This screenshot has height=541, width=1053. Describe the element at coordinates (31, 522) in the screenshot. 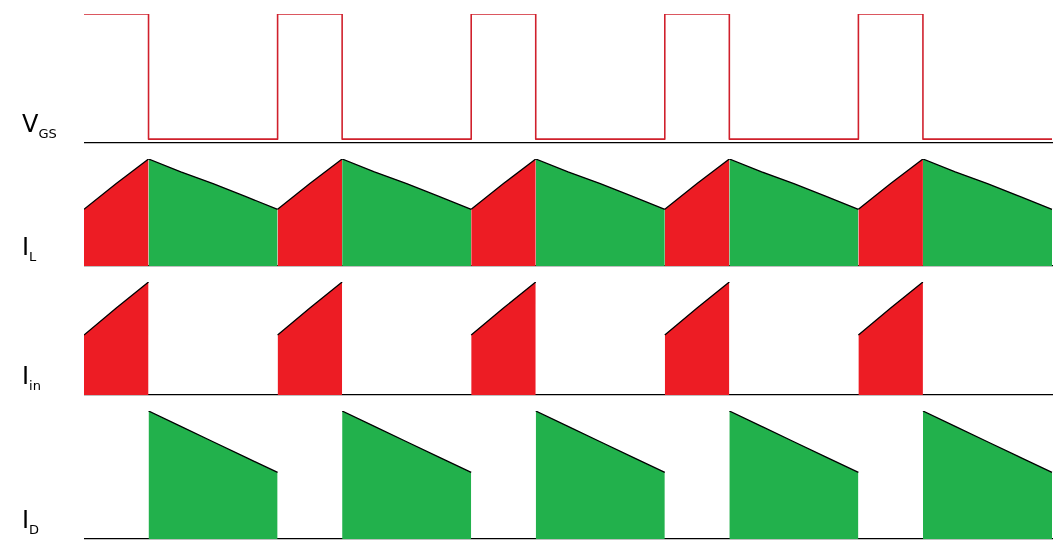

I see `y-axis-title: I$_{D}$` at that location.